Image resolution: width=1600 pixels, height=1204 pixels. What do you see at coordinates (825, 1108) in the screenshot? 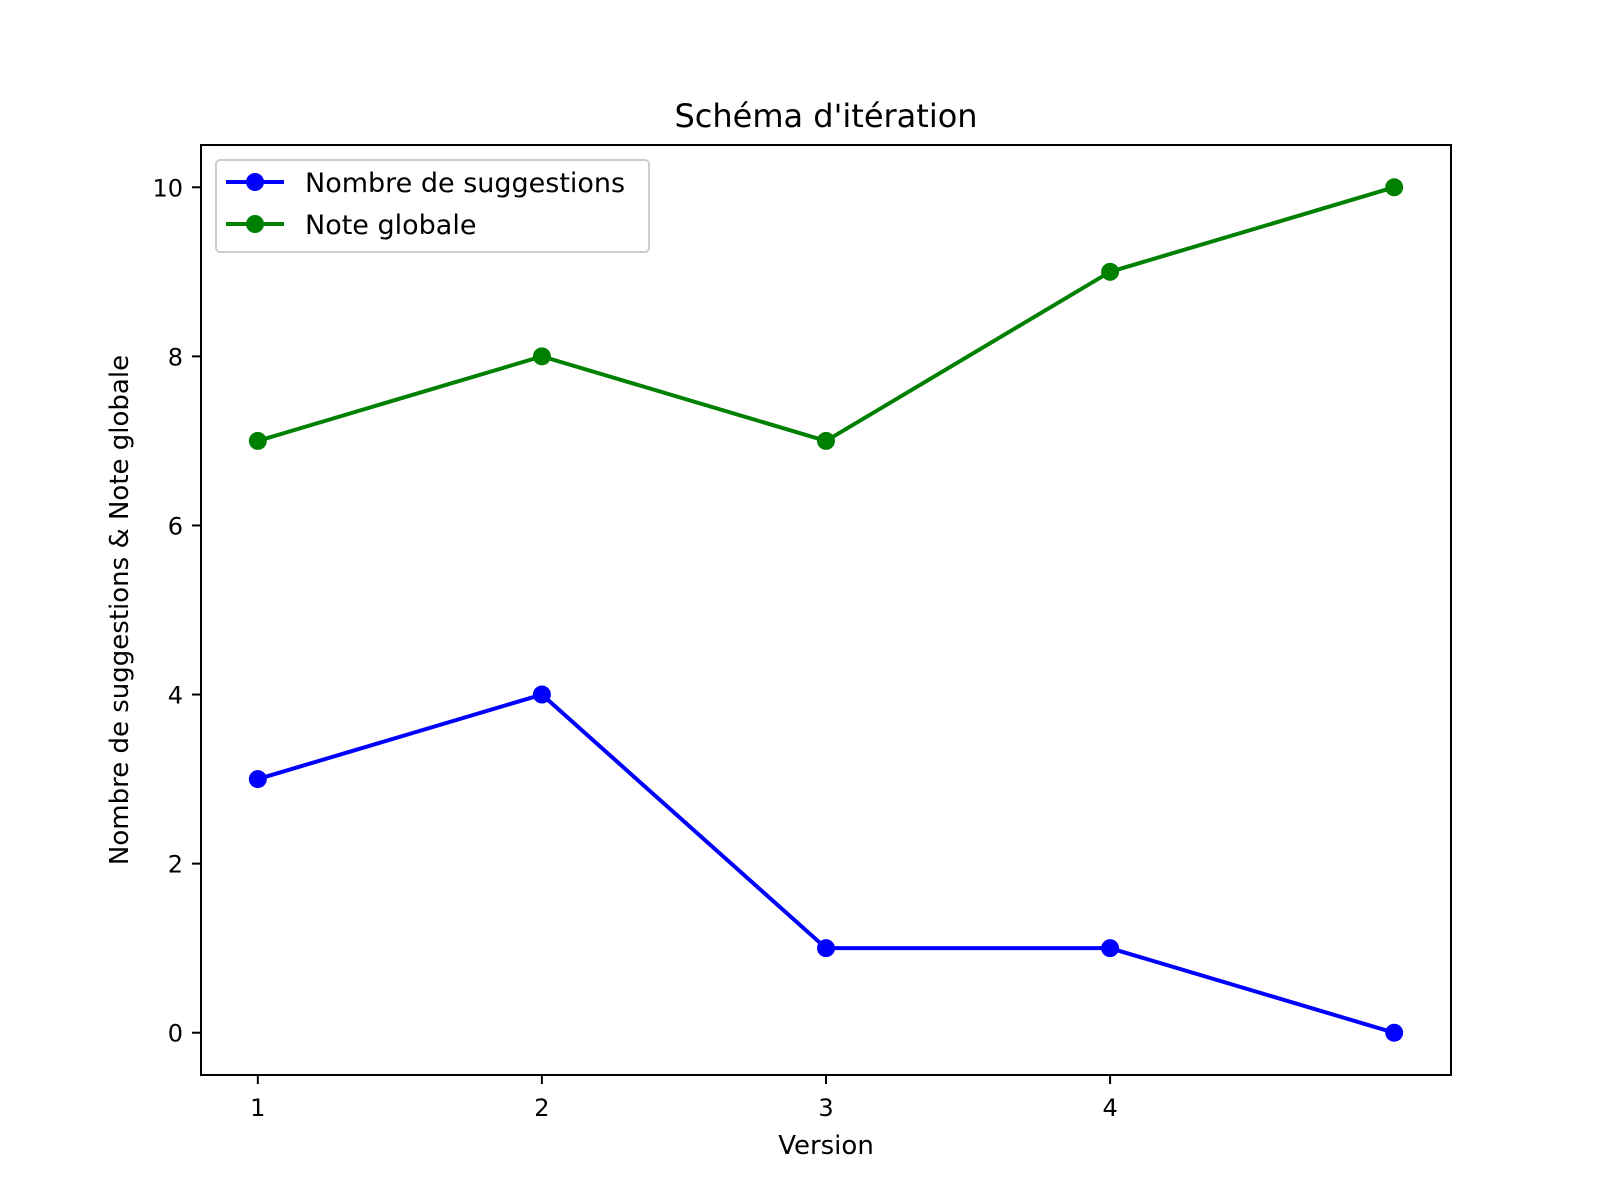
I see `x-tick-label: 3` at bounding box center [825, 1108].